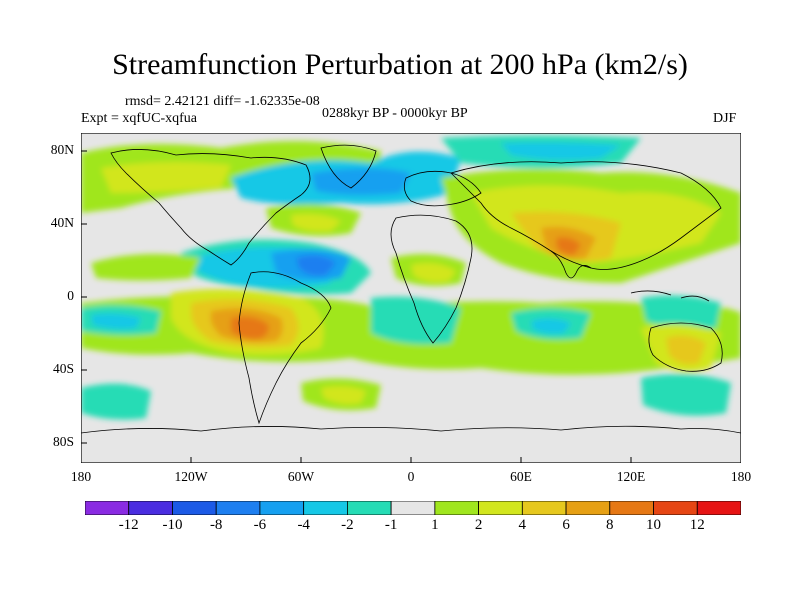 Image resolution: width=800 pixels, height=600 pixels. What do you see at coordinates (172, 525) in the screenshot?
I see `colorbar-level-label: -10` at bounding box center [172, 525].